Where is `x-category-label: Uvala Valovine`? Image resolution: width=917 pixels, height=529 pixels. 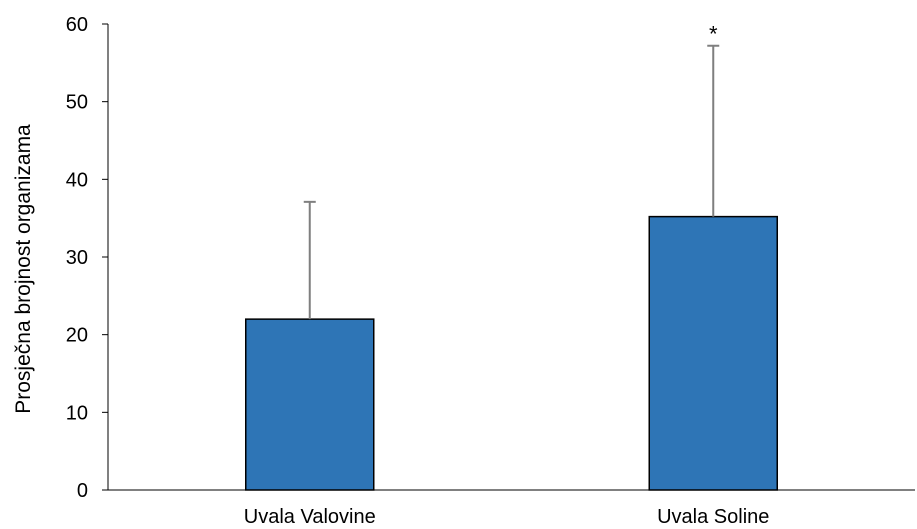
x-category-label: Uvala Valovine is located at coordinates (310, 517).